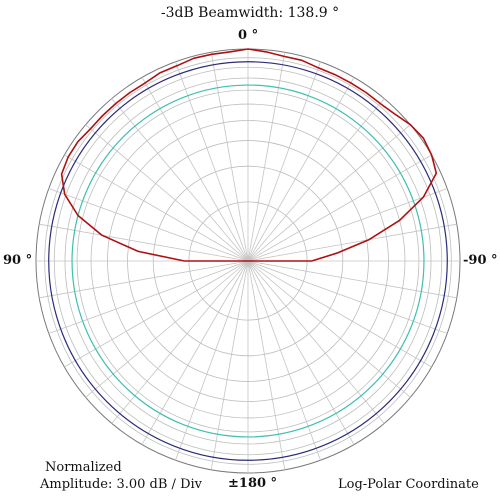 Image resolution: width=500 pixels, height=501 pixels. Describe the element at coordinates (408, 484) in the screenshot. I see `coordinate-label: Log-Polar Coordinate` at that location.